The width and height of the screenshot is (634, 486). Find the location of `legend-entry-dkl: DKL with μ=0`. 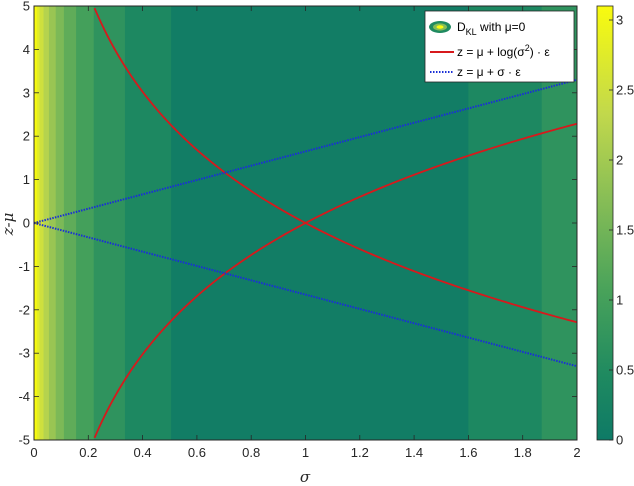

legend-entry-dkl: DKL with μ=0 is located at coordinates (477, 28).